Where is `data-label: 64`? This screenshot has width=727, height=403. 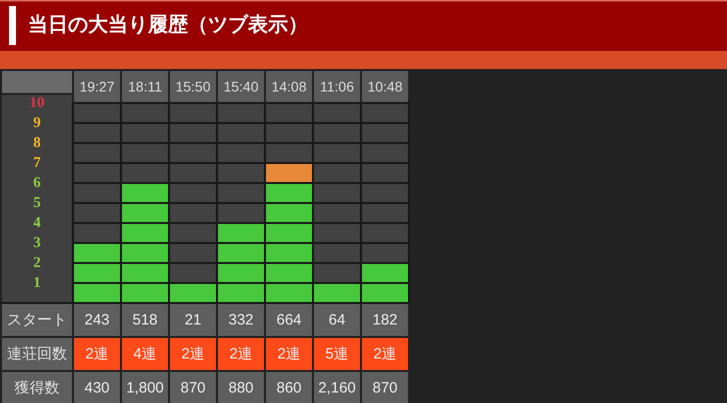
data-label: 64 is located at coordinates (337, 320).